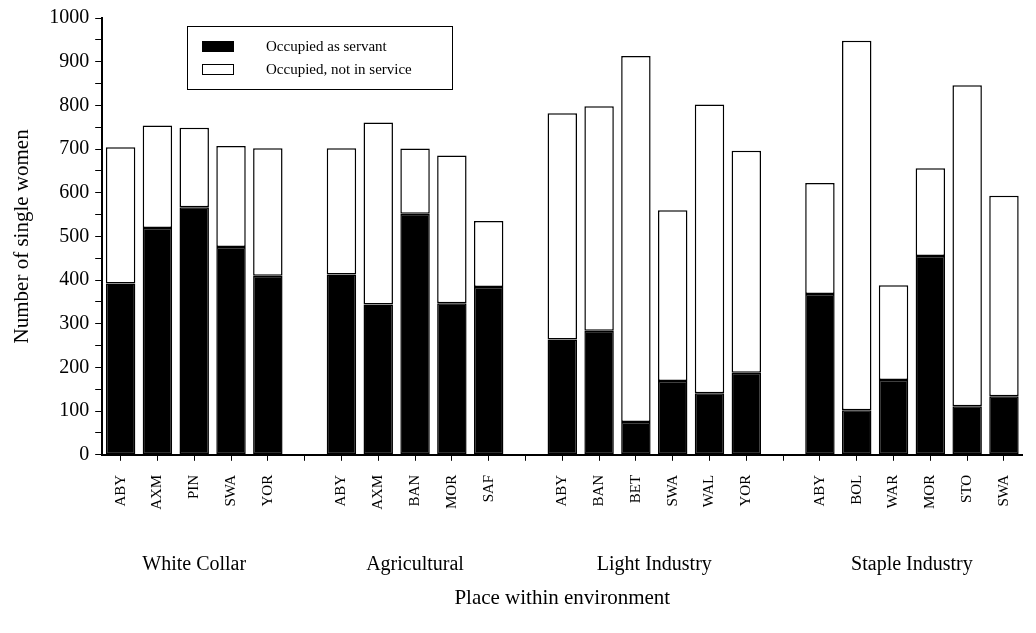 The height and width of the screenshot is (633, 1036). What do you see at coordinates (74, 103) in the screenshot?
I see `y-tick-label: 800` at bounding box center [74, 103].